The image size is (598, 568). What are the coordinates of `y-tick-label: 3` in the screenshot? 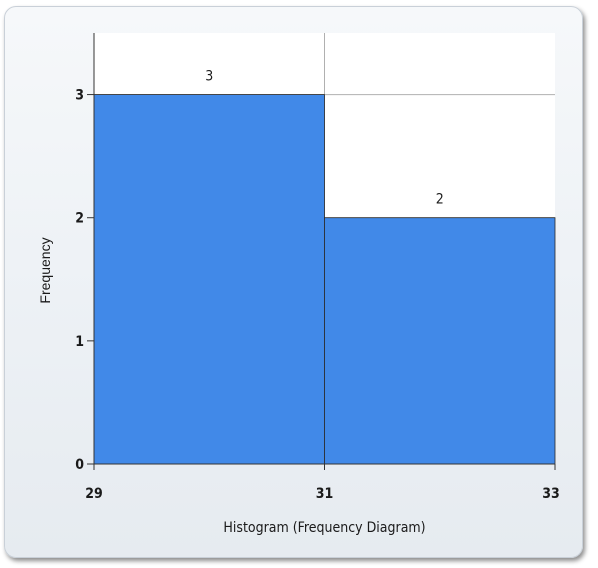 It's located at (79, 96).